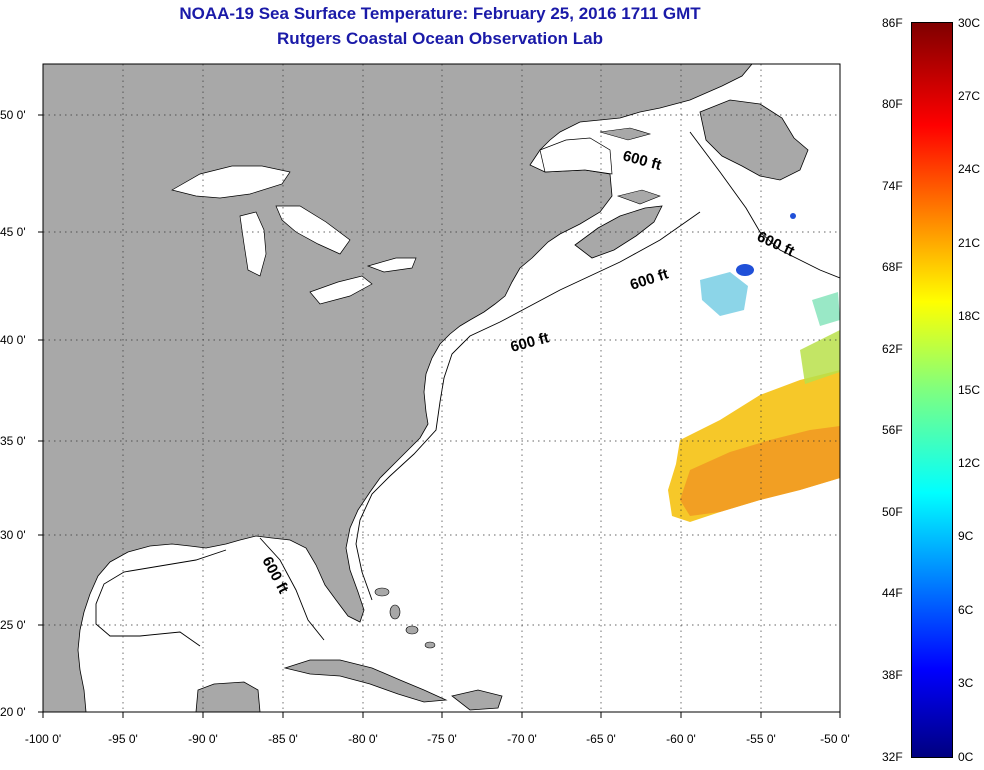 The width and height of the screenshot is (984, 770). I want to click on colorbar-c-label: 12C, so click(969, 463).